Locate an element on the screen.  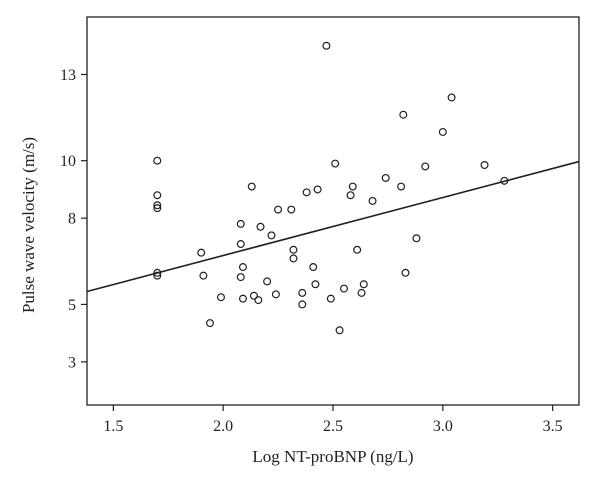
y-tick-label: 13 is located at coordinates (68, 75).